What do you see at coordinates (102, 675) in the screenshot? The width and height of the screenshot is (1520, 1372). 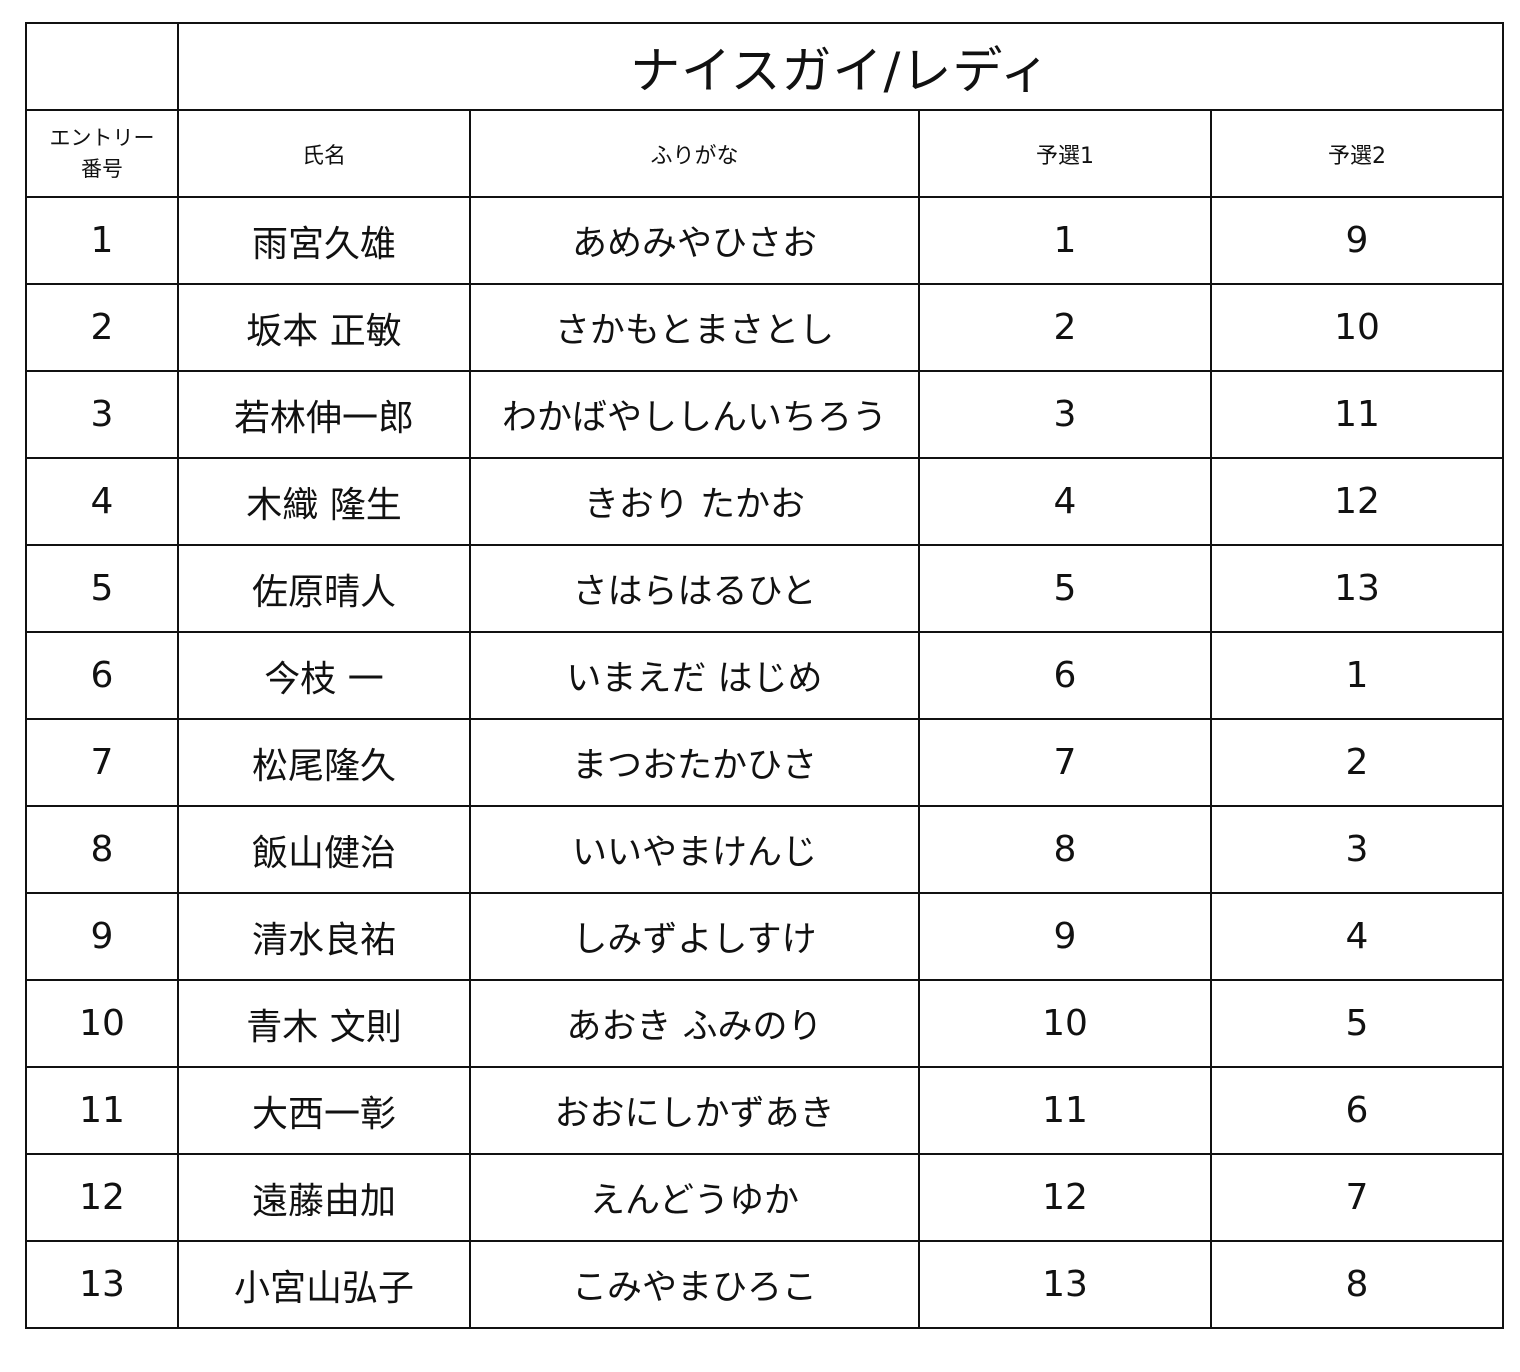 I see `cell-entry-number: 6` at bounding box center [102, 675].